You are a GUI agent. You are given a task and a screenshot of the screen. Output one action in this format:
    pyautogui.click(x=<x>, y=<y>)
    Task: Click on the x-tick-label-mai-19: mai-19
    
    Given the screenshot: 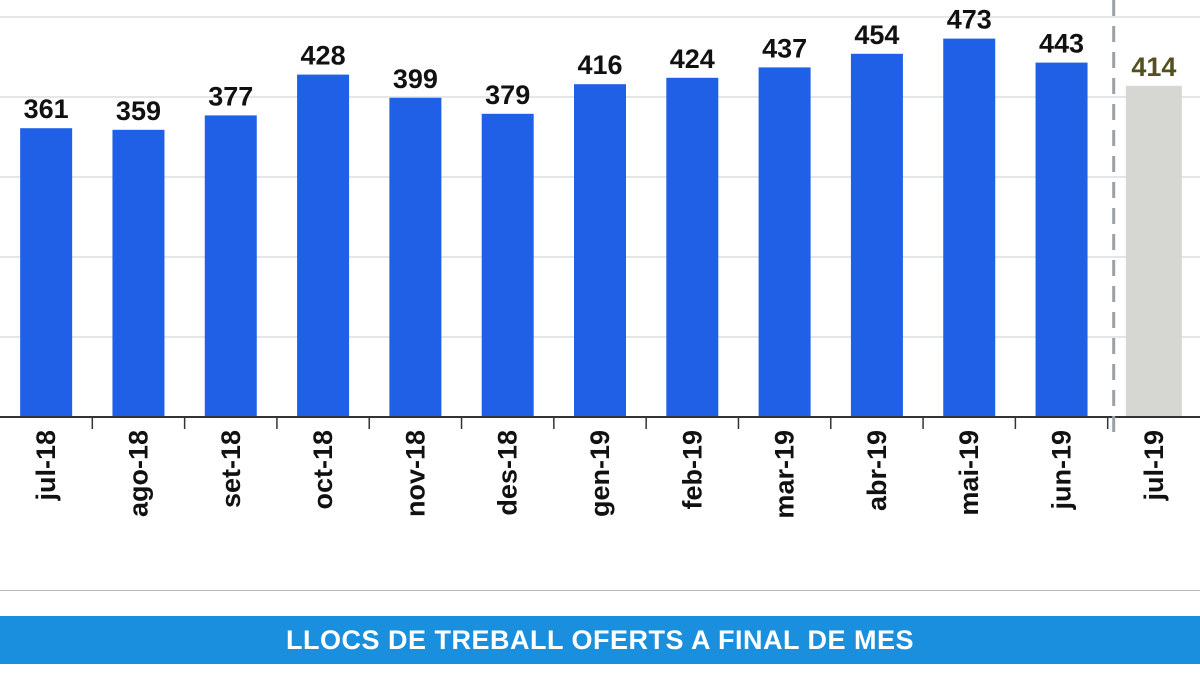 What is the action you would take?
    pyautogui.click(x=969, y=473)
    